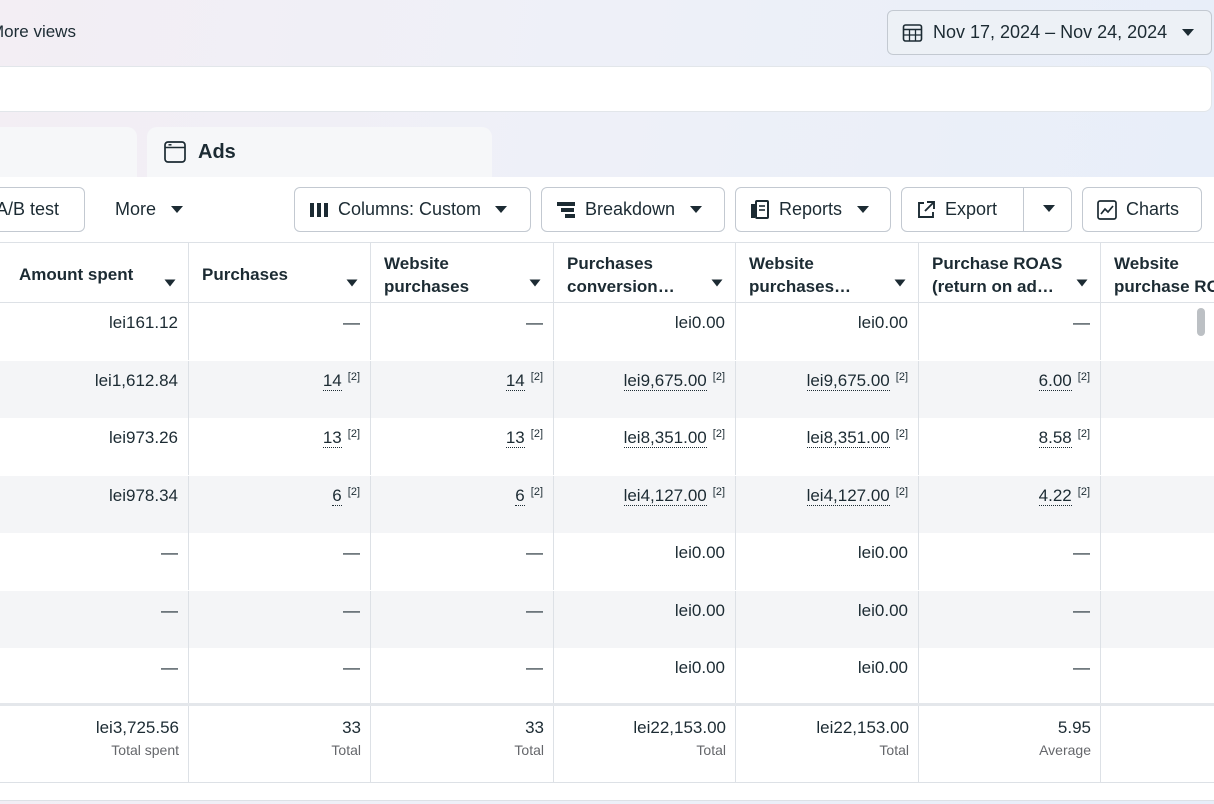 Image resolution: width=1214 pixels, height=804 pixels. I want to click on col-header-website-purchase-roas: Website purchase RO, so click(1157, 273).